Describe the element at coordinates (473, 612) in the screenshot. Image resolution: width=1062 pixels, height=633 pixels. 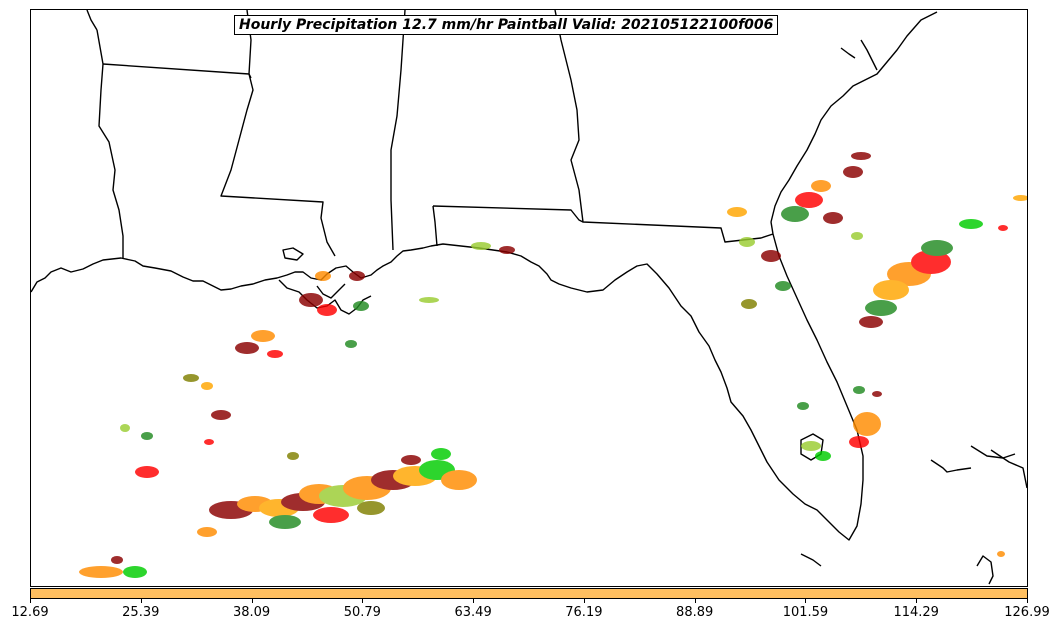
I see `colorbar-tick-label: 63.49` at that location.